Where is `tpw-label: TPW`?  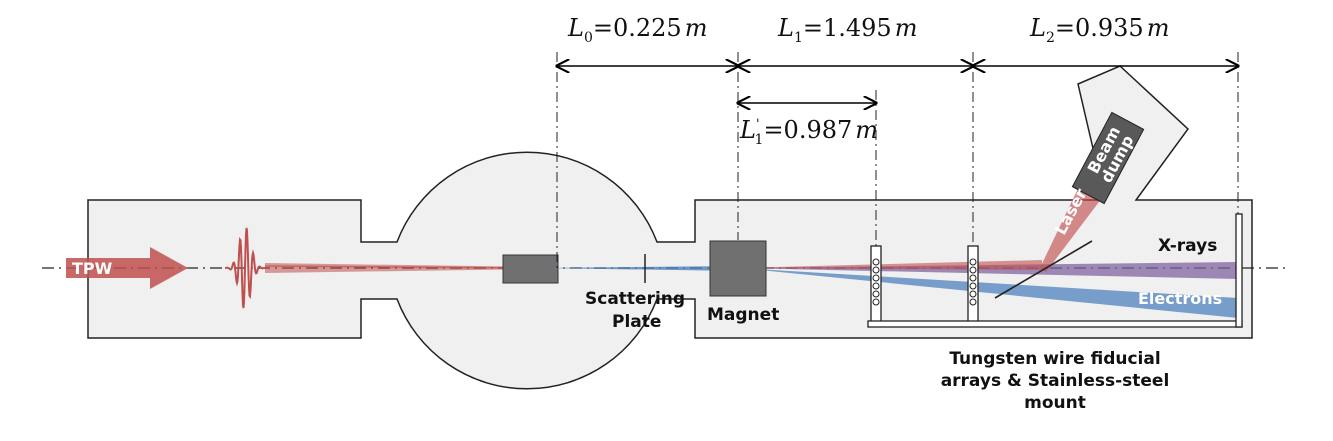
tpw-label: TPW is located at coordinates (92, 268).